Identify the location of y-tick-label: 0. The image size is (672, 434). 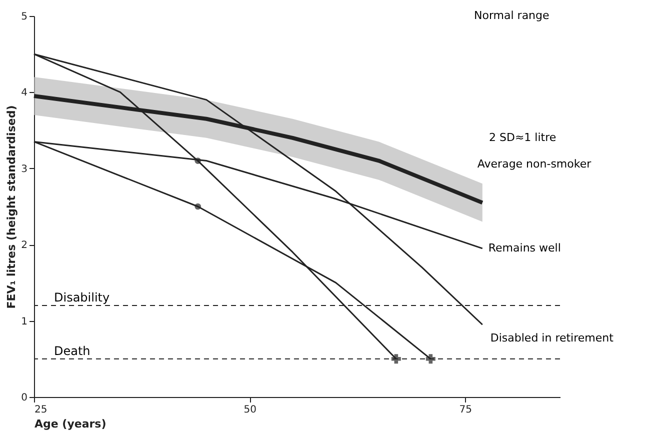
(24, 398).